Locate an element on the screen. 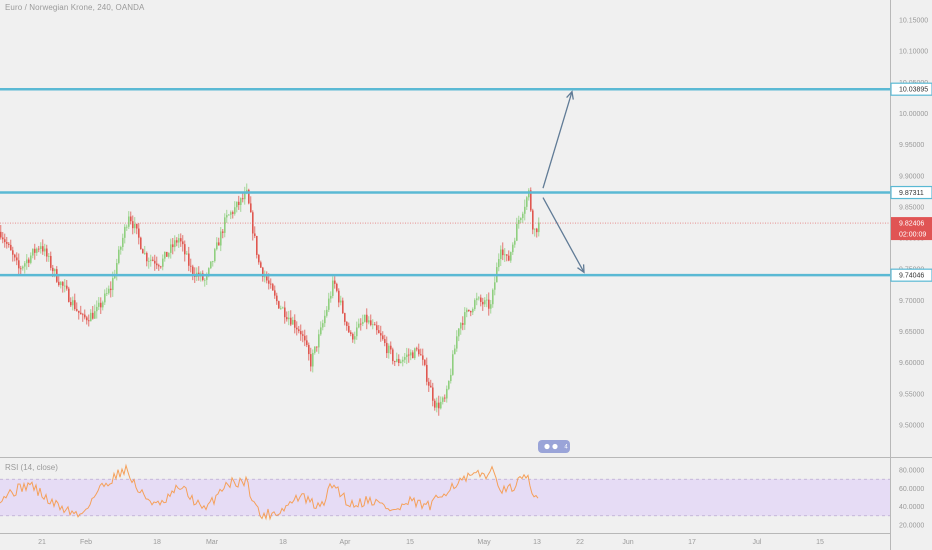 The height and width of the screenshot is (550, 932). price-tick-label: 9.95000 is located at coordinates (911, 145).